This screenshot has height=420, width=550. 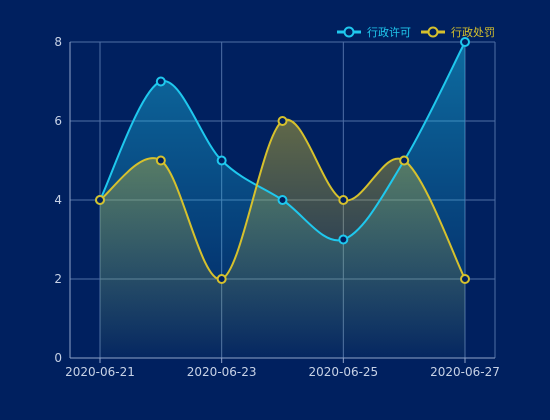 What do you see at coordinates (58, 279) in the screenshot?
I see `y-tick-label: 2` at bounding box center [58, 279].